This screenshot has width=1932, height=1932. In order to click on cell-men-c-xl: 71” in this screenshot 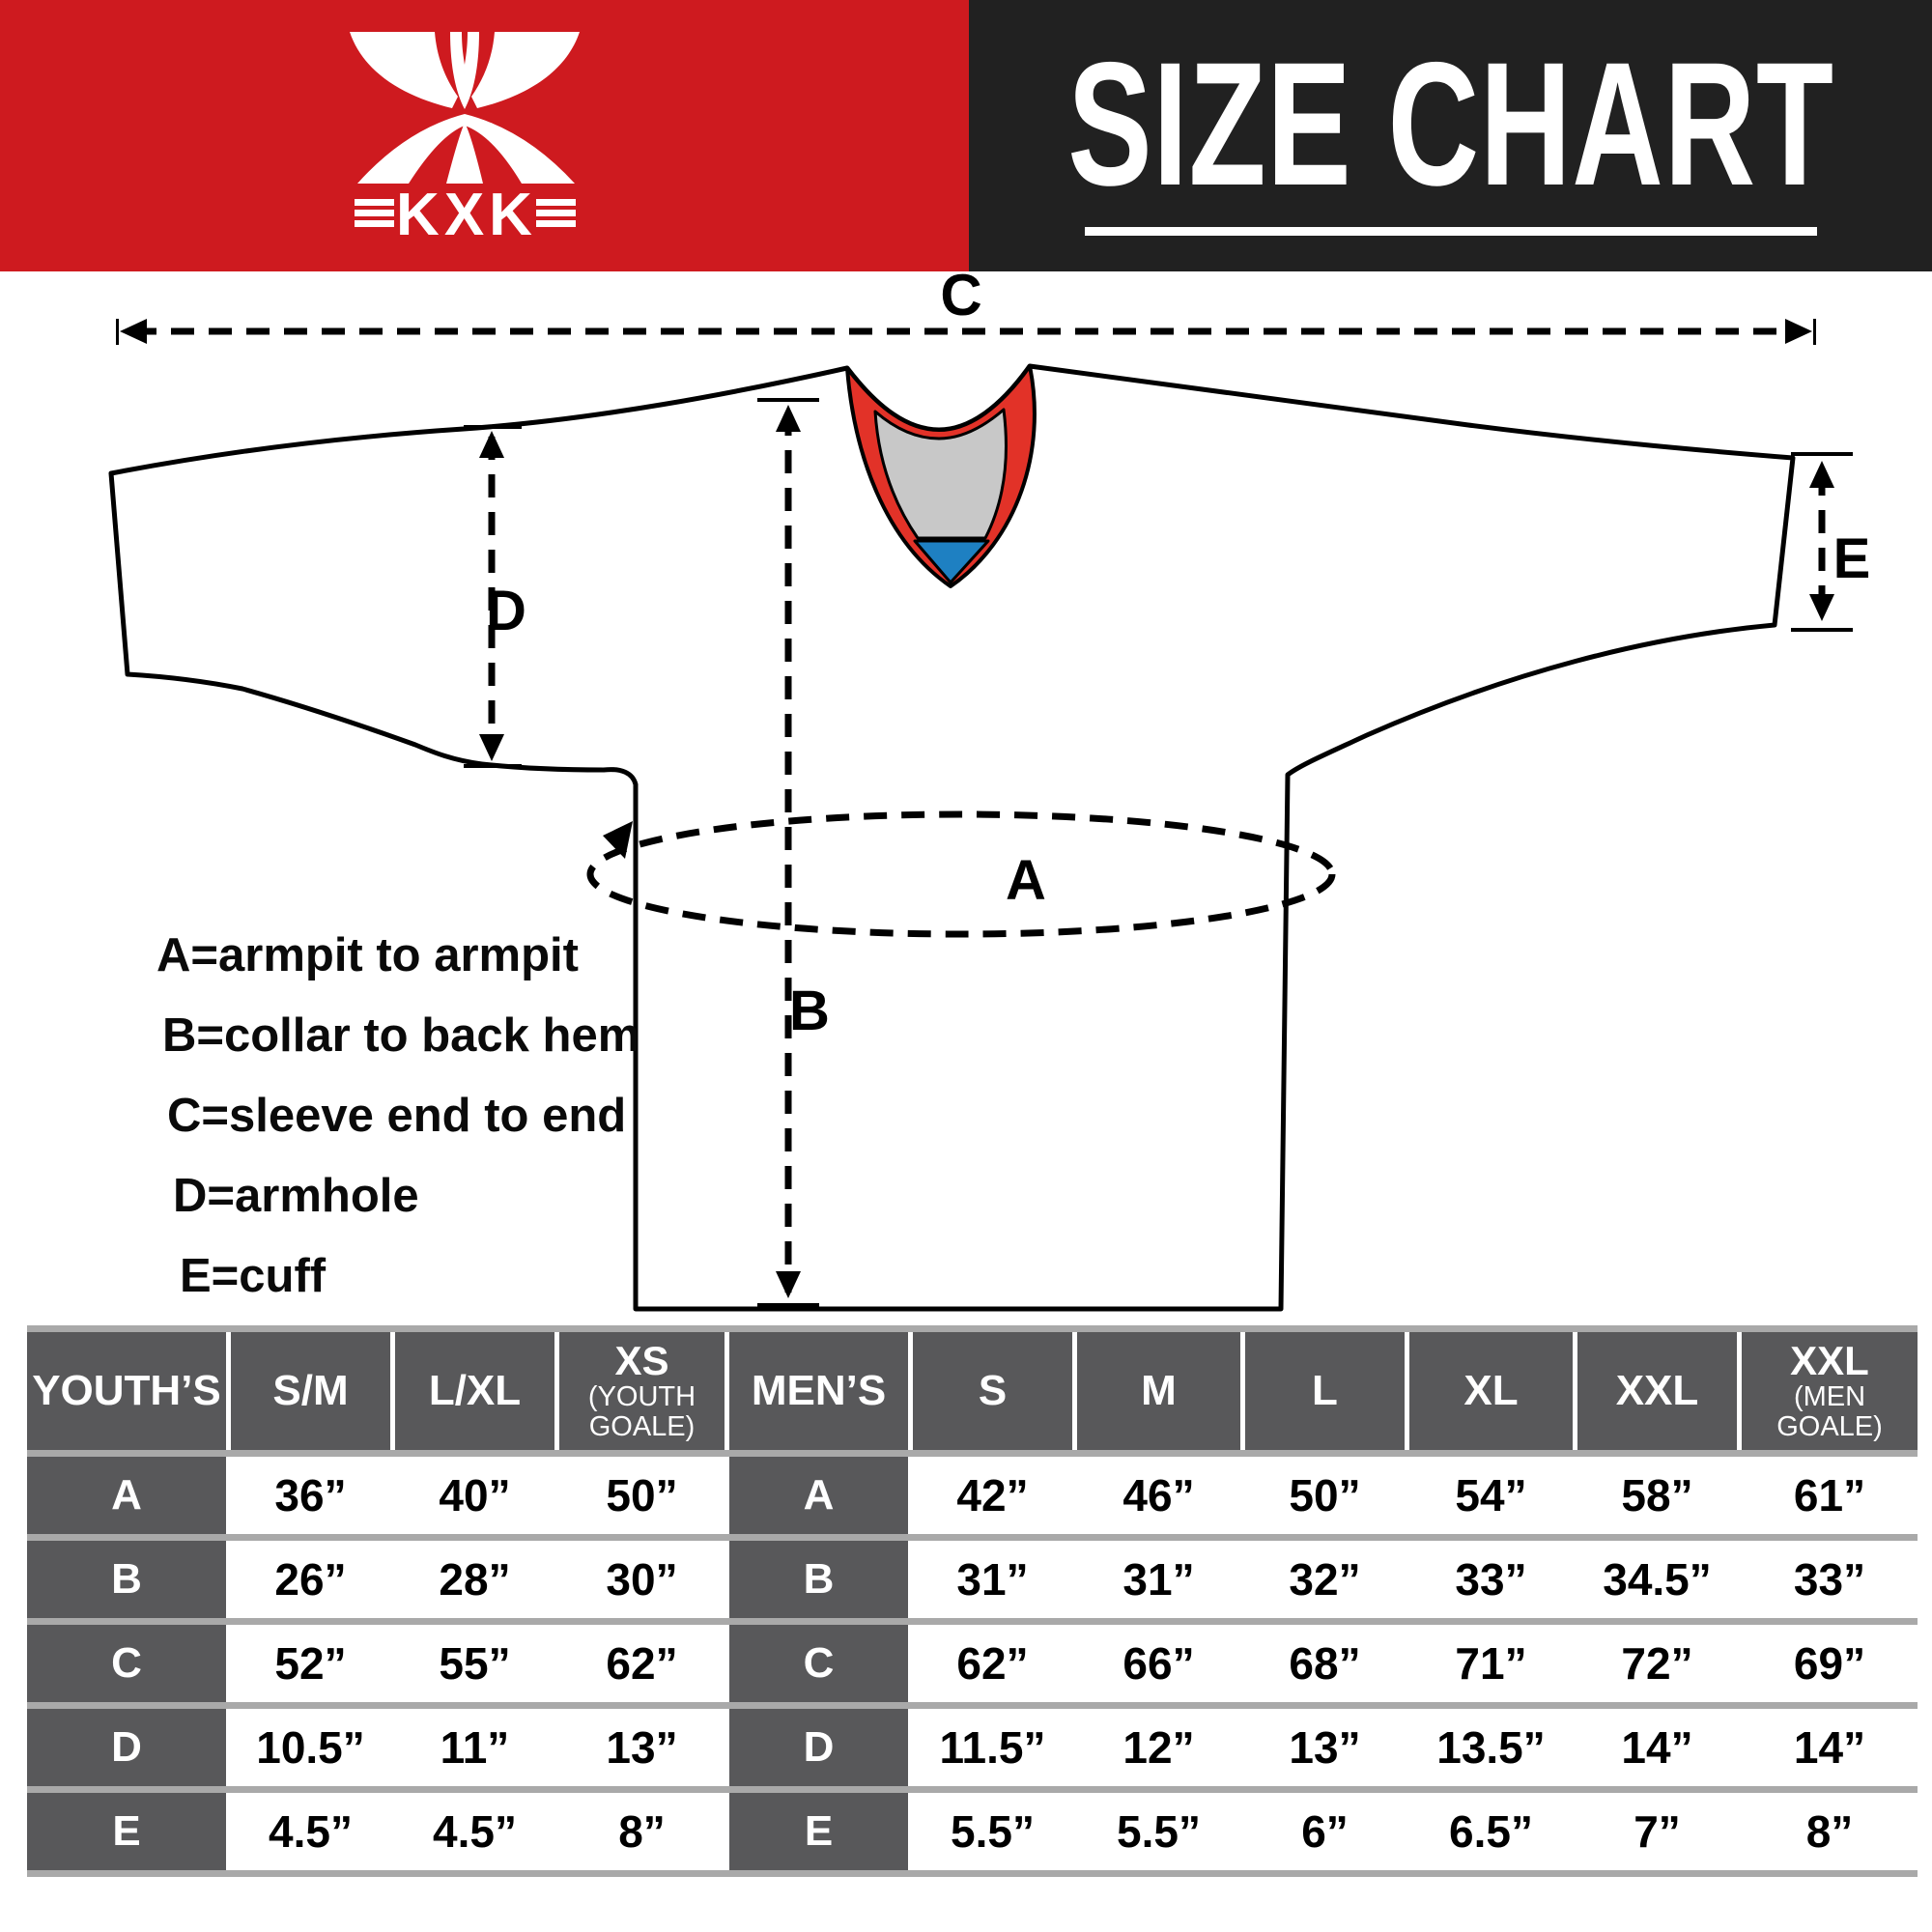, I will do `click(1489, 1663)`.